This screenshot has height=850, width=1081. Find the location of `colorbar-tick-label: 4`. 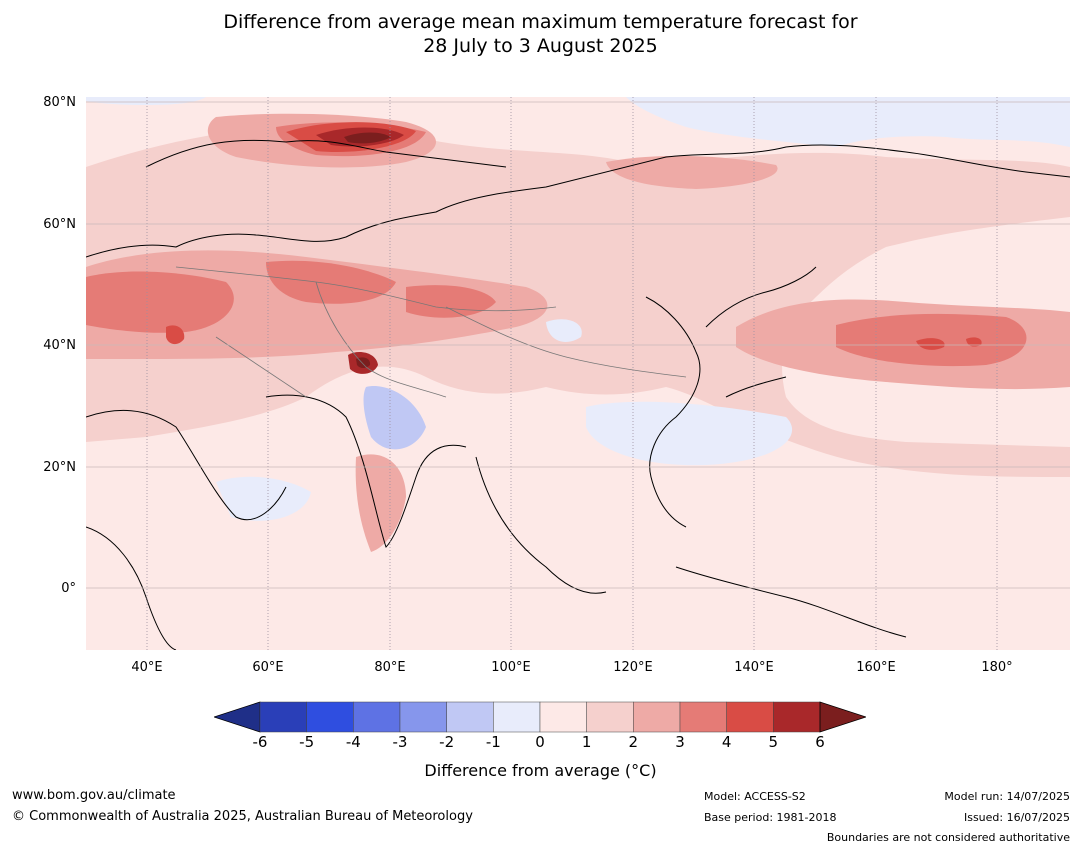

colorbar-tick-label: 4 is located at coordinates (726, 742).